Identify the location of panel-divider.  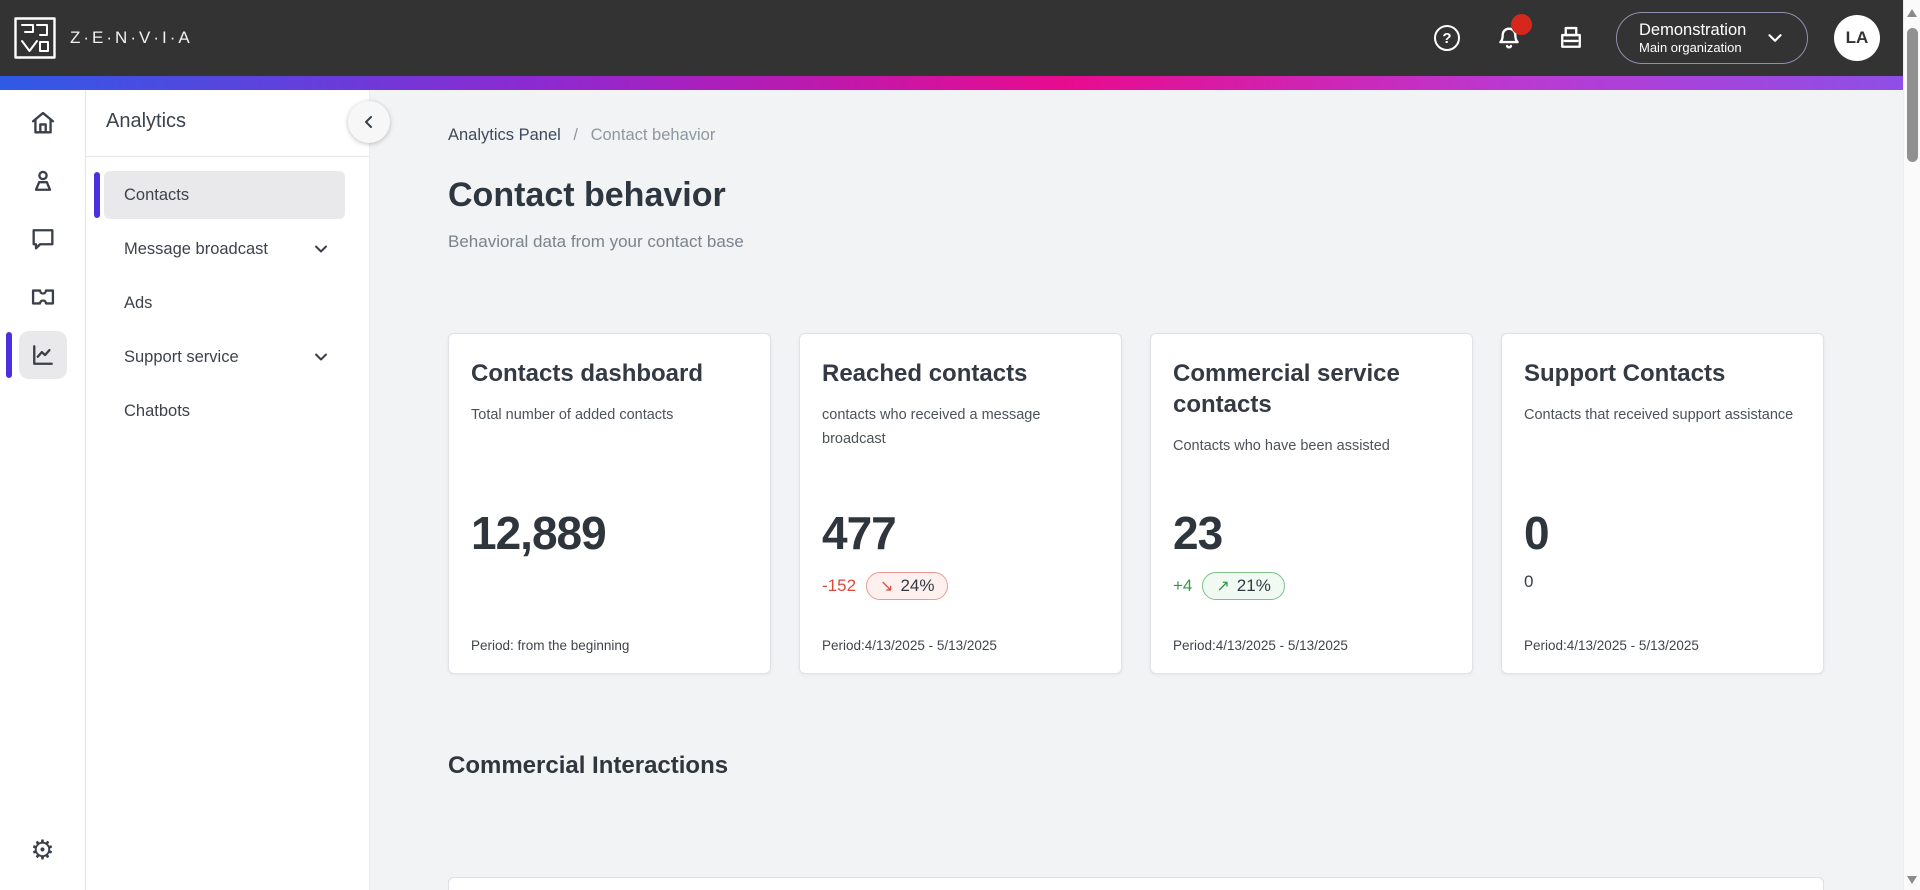
(227, 156).